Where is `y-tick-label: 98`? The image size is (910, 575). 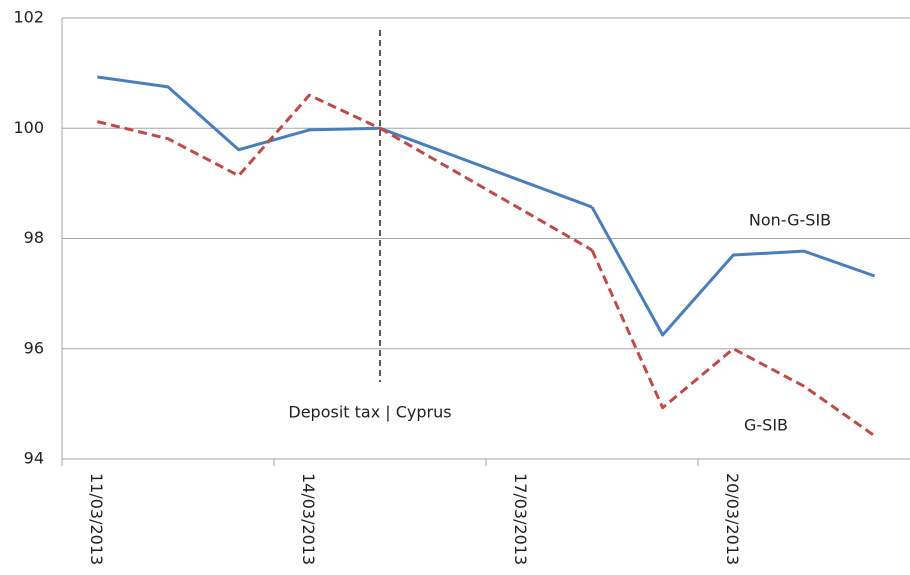
y-tick-label: 98 is located at coordinates (34, 237).